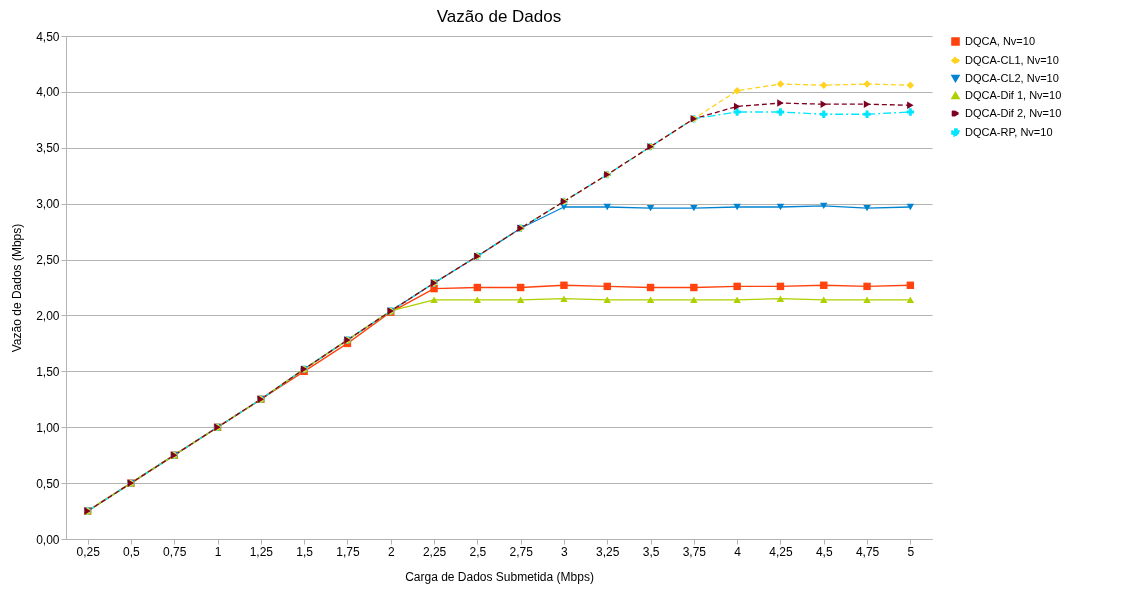 The height and width of the screenshot is (610, 1126). I want to click on legend-label: DQCA-Dif 2, Nv=10, so click(1013, 112).